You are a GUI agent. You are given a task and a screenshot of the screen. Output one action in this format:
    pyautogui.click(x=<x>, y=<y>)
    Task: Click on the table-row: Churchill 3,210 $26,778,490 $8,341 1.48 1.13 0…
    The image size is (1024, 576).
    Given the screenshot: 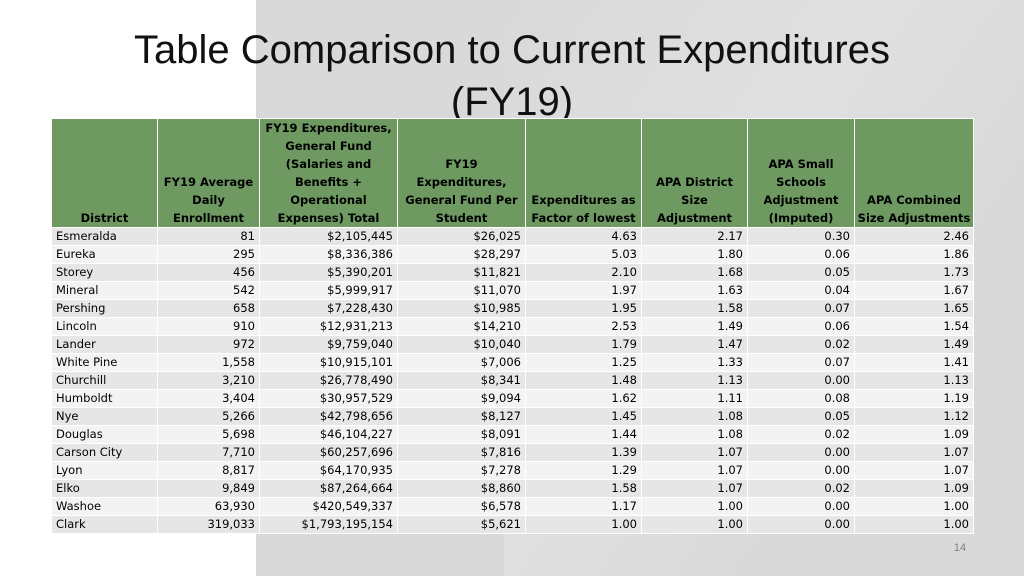 What is the action you would take?
    pyautogui.click(x=512, y=380)
    